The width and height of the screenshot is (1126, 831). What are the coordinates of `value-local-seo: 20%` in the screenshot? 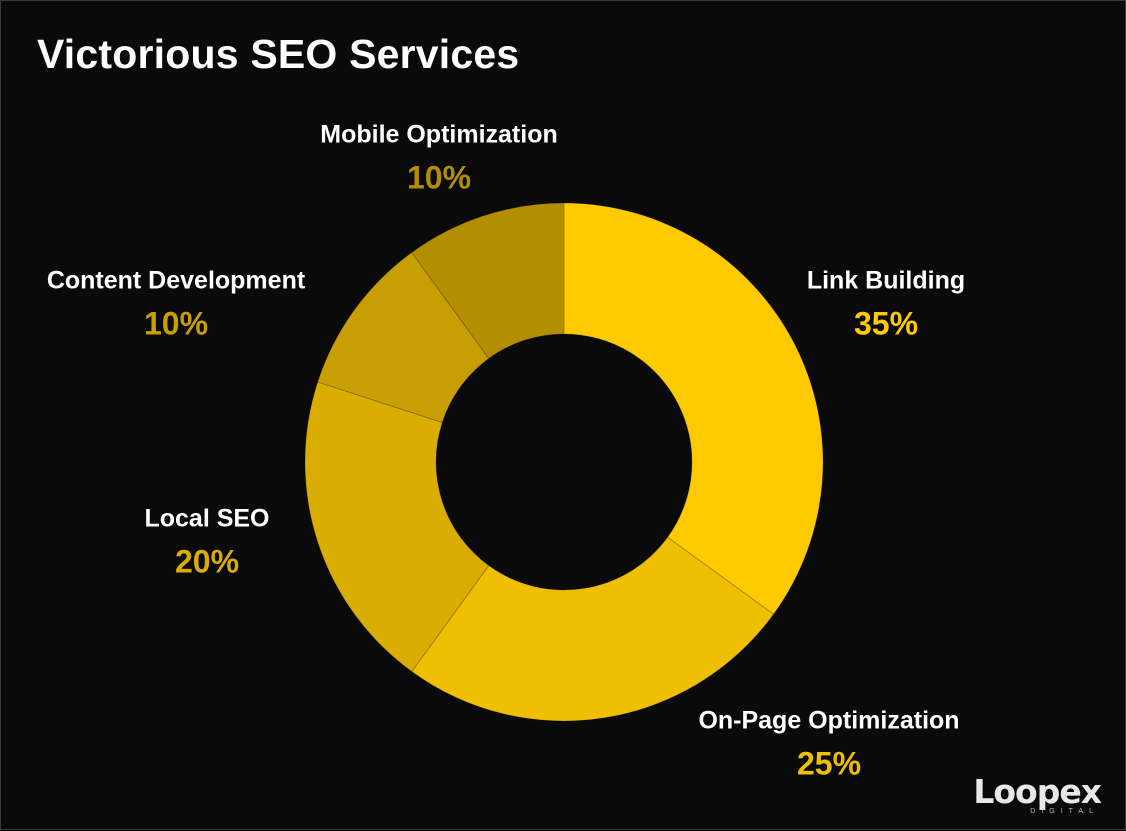 It's located at (207, 561).